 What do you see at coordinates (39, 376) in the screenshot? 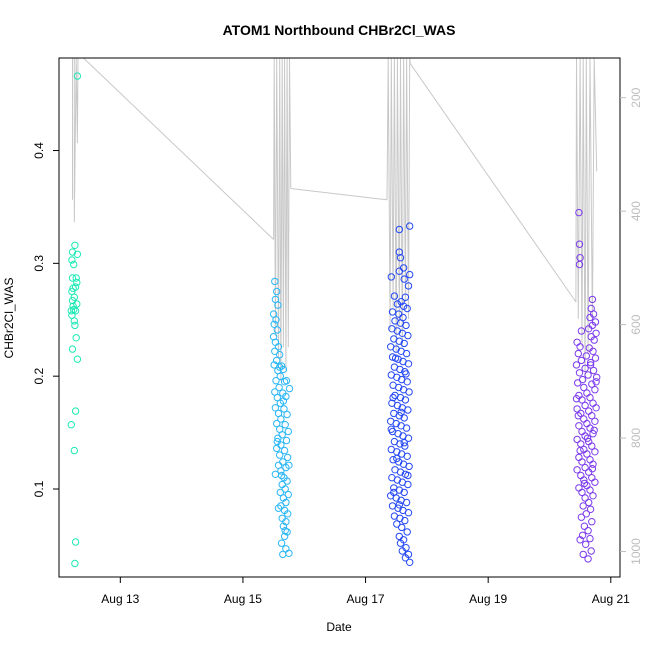
I see `y-tick-label-1: 0.2` at bounding box center [39, 376].